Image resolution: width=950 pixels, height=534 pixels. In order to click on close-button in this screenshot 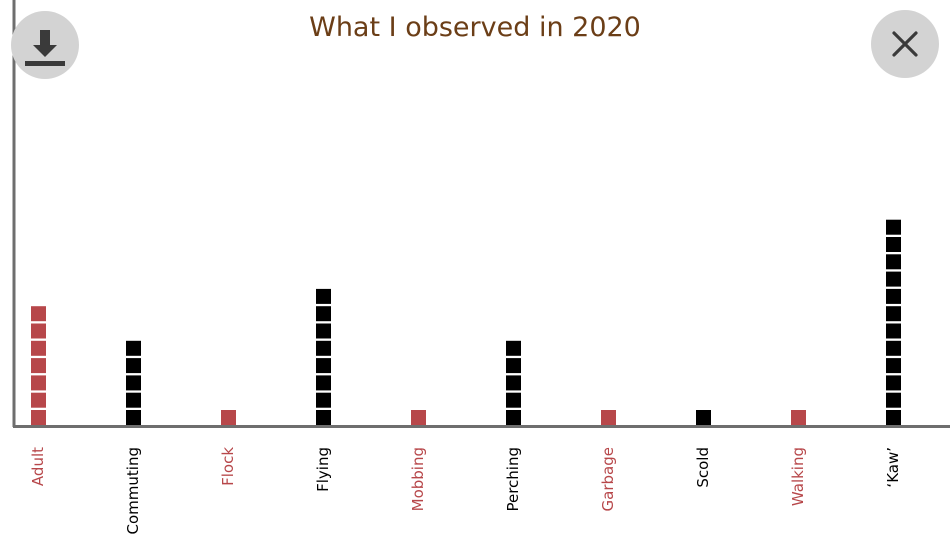, I will do `click(905, 44)`.